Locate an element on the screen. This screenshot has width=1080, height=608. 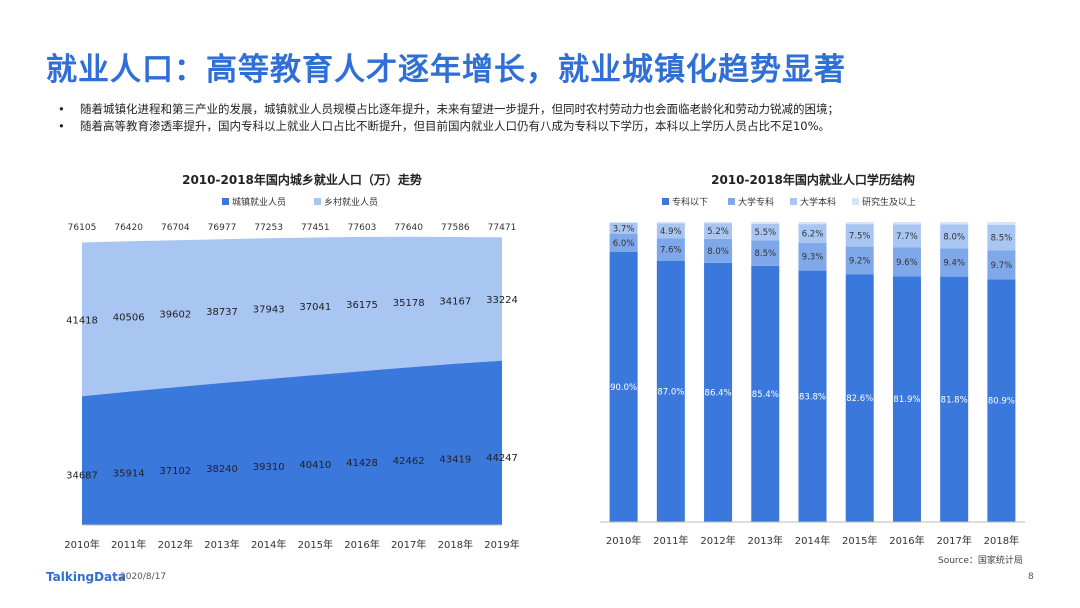
rural-value-label: 37041 is located at coordinates (315, 307).